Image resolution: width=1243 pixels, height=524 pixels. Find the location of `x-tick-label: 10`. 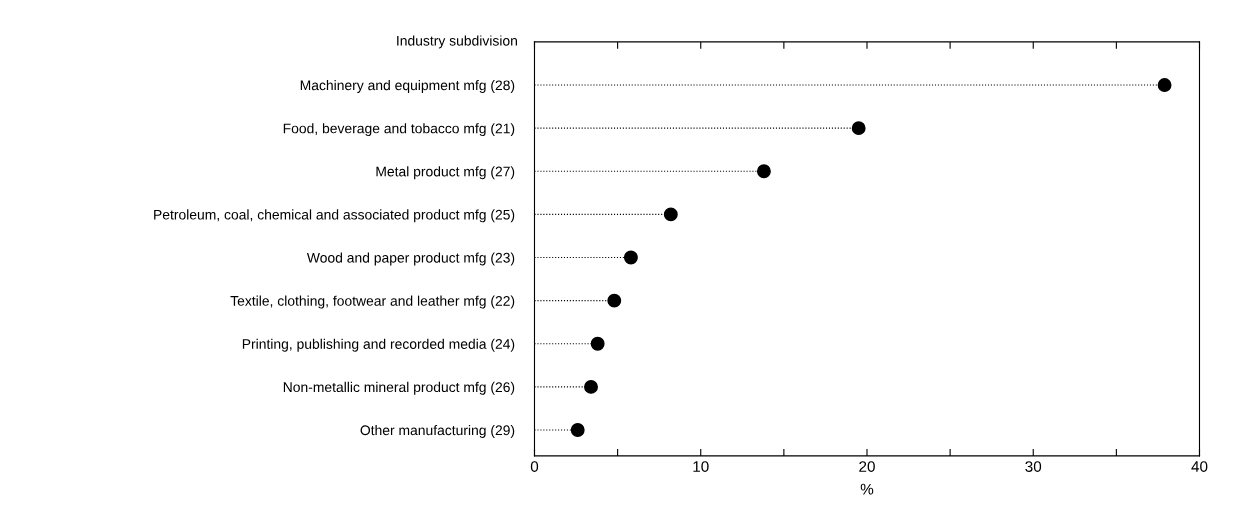

x-tick-label: 10 is located at coordinates (701, 466).